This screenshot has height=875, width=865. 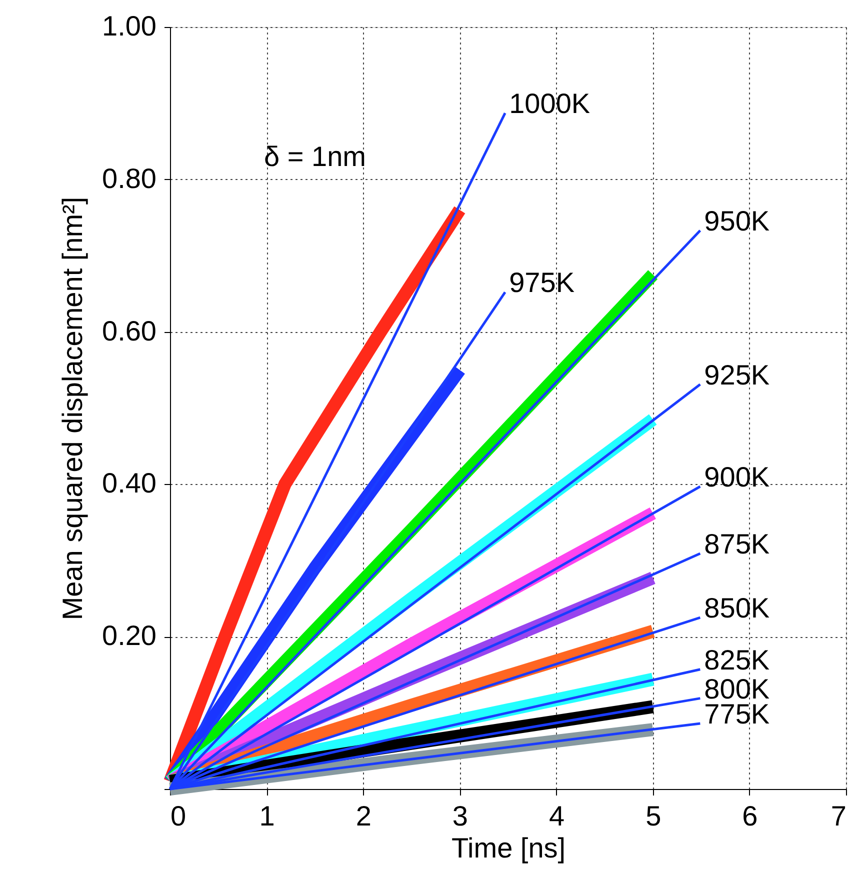 What do you see at coordinates (737, 608) in the screenshot?
I see `series-label: 850K` at bounding box center [737, 608].